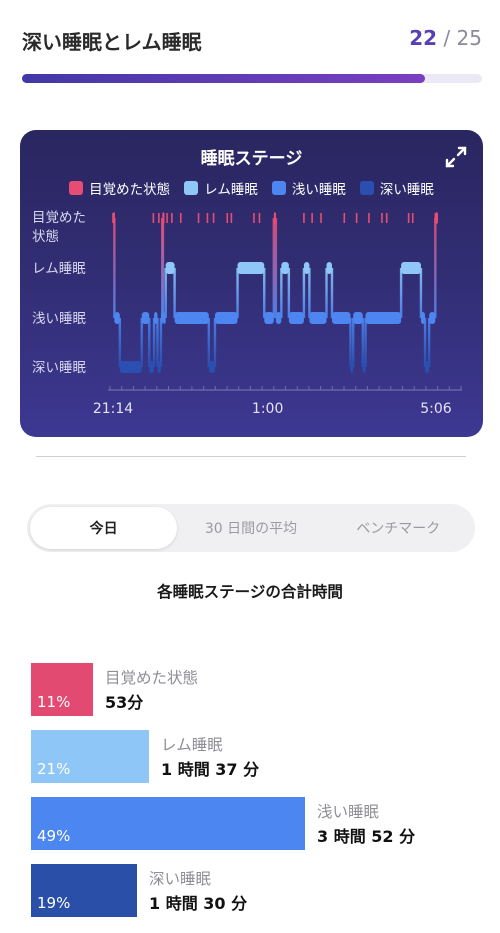 This screenshot has height=933, width=500. Describe the element at coordinates (45, 237) in the screenshot. I see `y-axis-label: 状態` at that location.